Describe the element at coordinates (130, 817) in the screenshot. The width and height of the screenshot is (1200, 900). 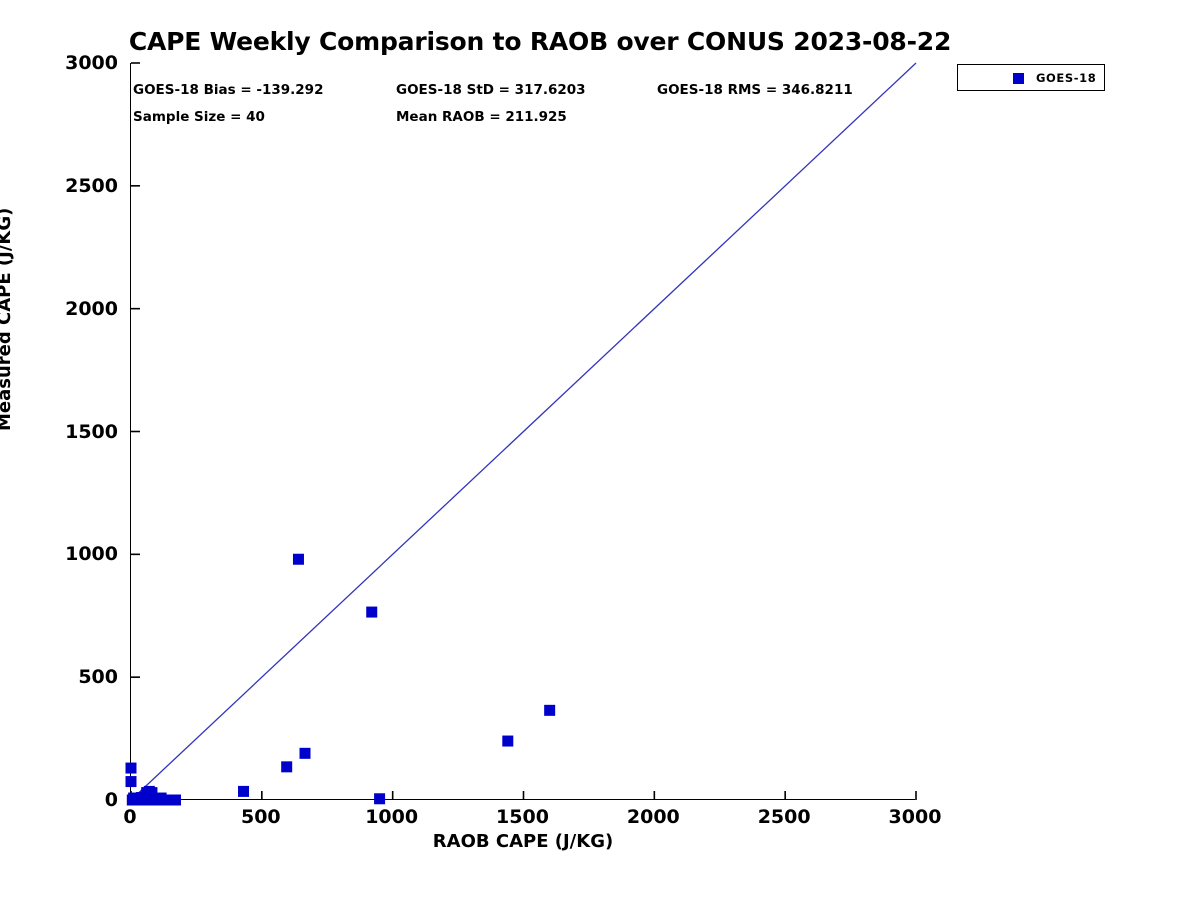
I see `x-tick-label: 0` at that location.